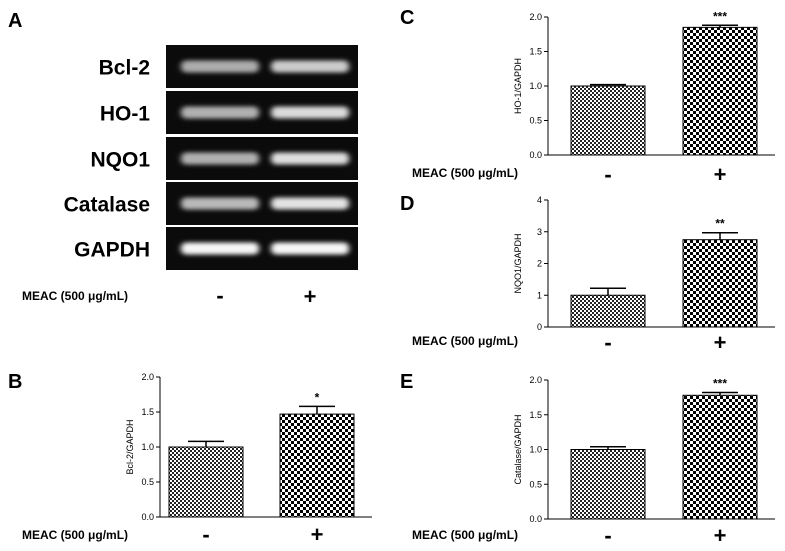 The width and height of the screenshot is (785, 551). What do you see at coordinates (720, 224) in the screenshot?
I see `significance-d: **` at bounding box center [720, 224].